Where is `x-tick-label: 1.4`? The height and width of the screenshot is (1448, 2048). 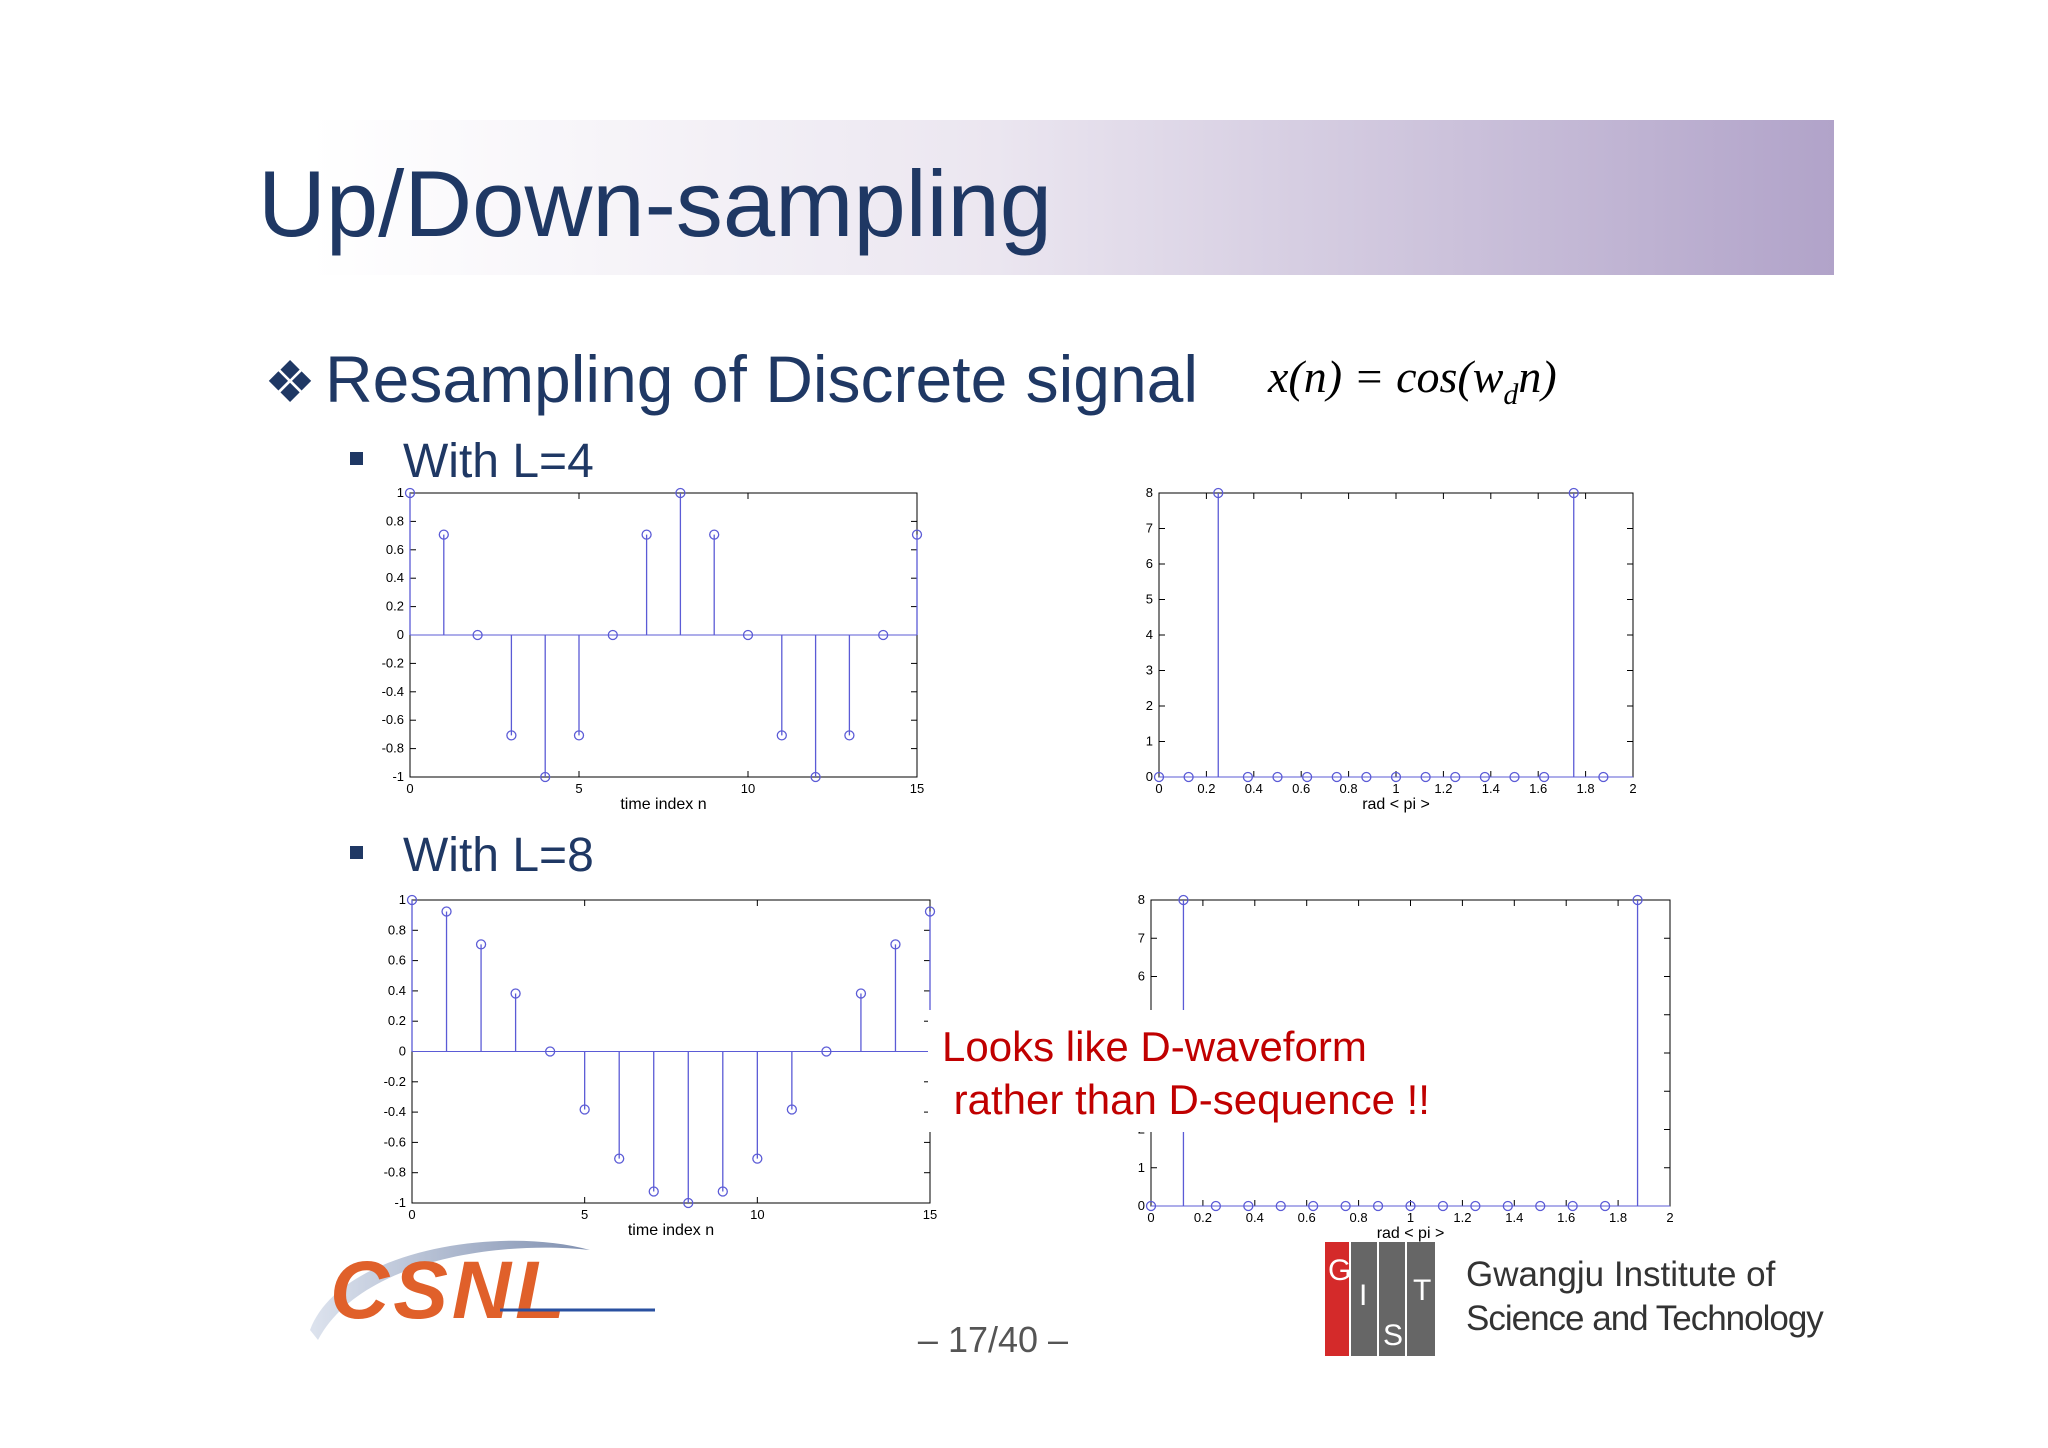 x-tick-label: 1.4 is located at coordinates (1491, 788).